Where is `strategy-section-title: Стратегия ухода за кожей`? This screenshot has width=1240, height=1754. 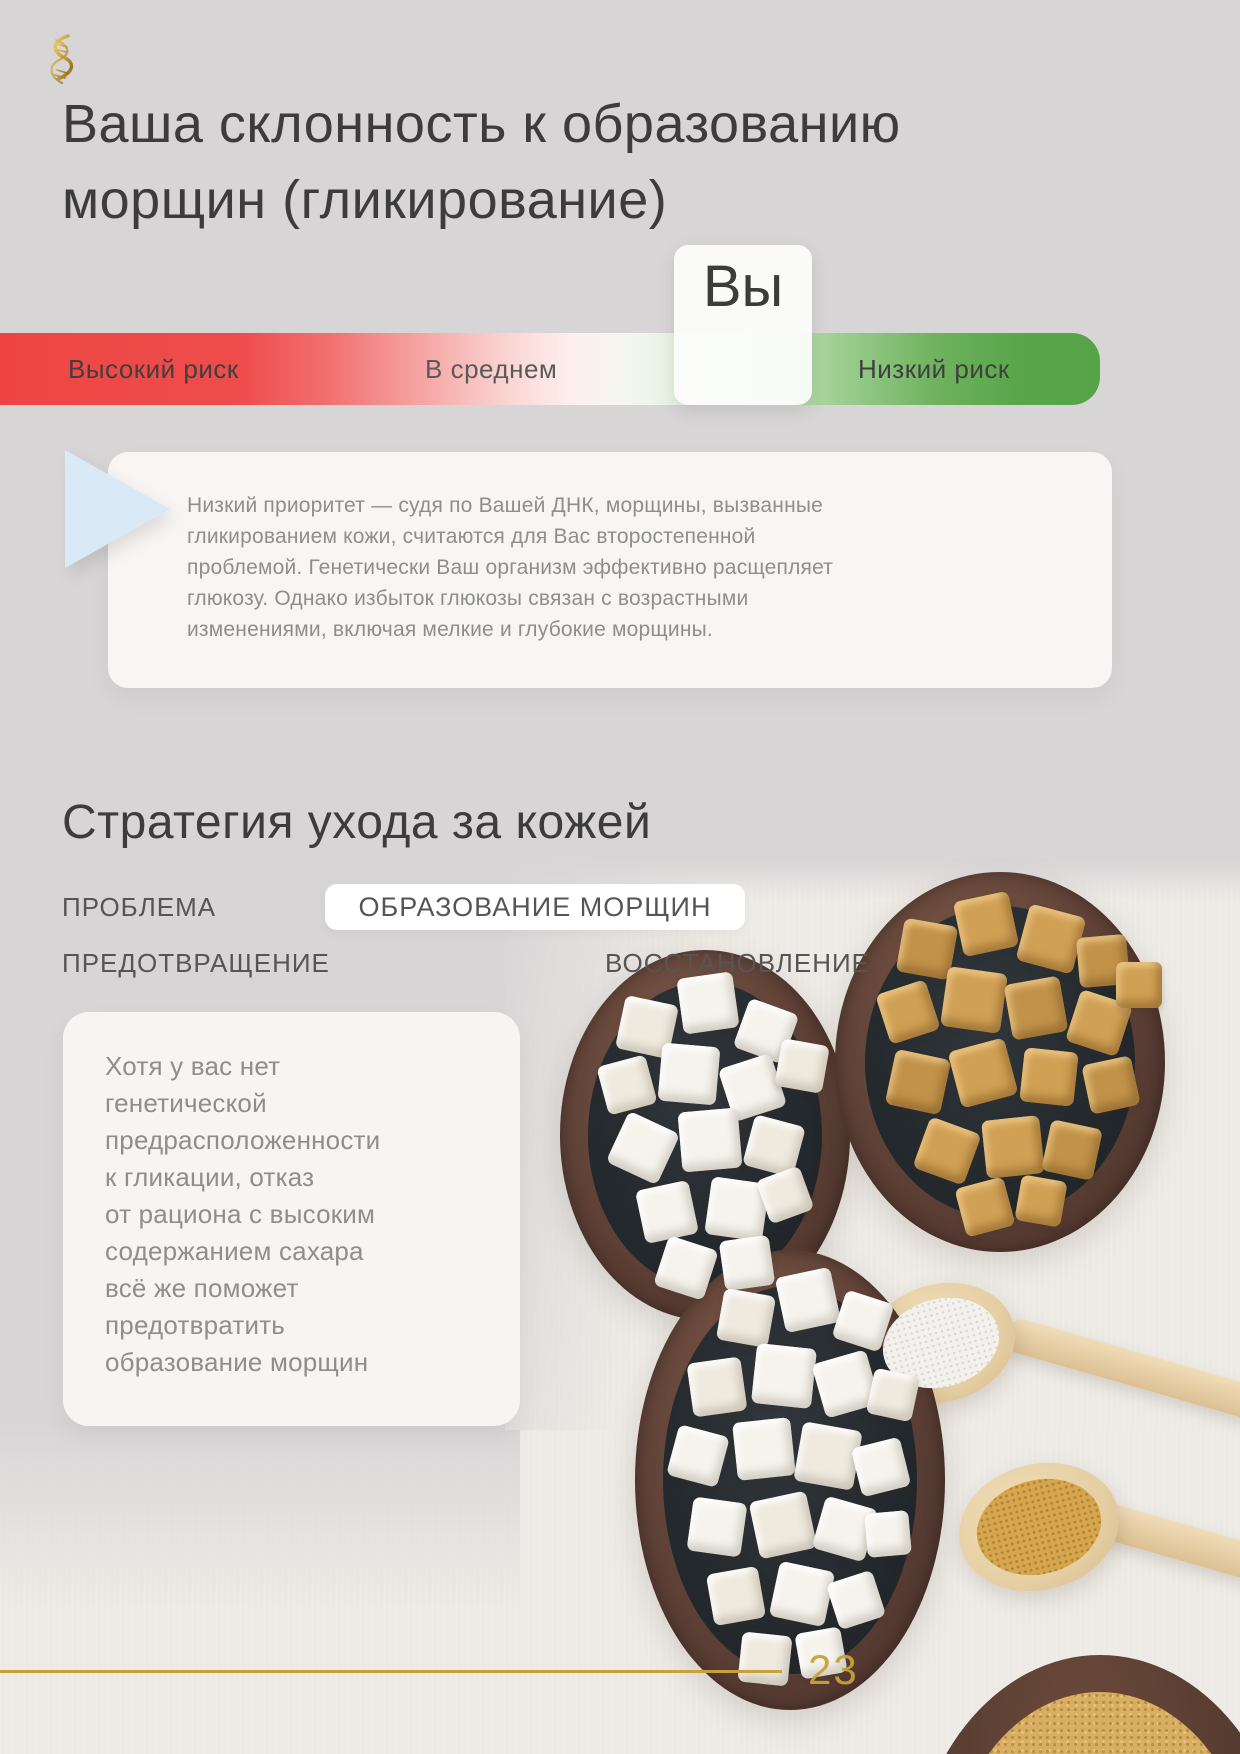 strategy-section-title: Стратегия ухода за кожей is located at coordinates (357, 822).